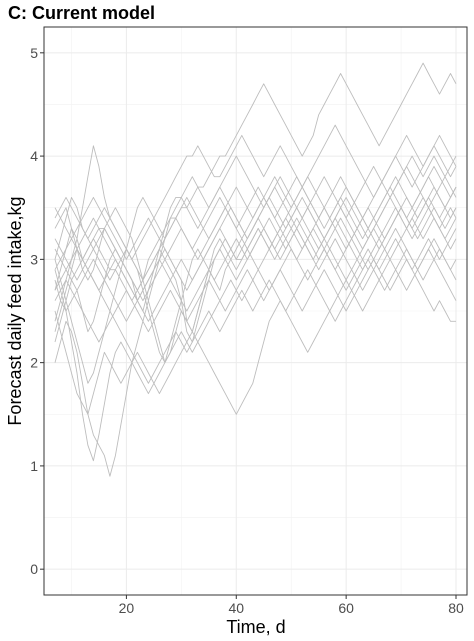  What do you see at coordinates (37, 311) in the screenshot?
I see `y-axis: 0 1 2 3 4 5` at bounding box center [37, 311].